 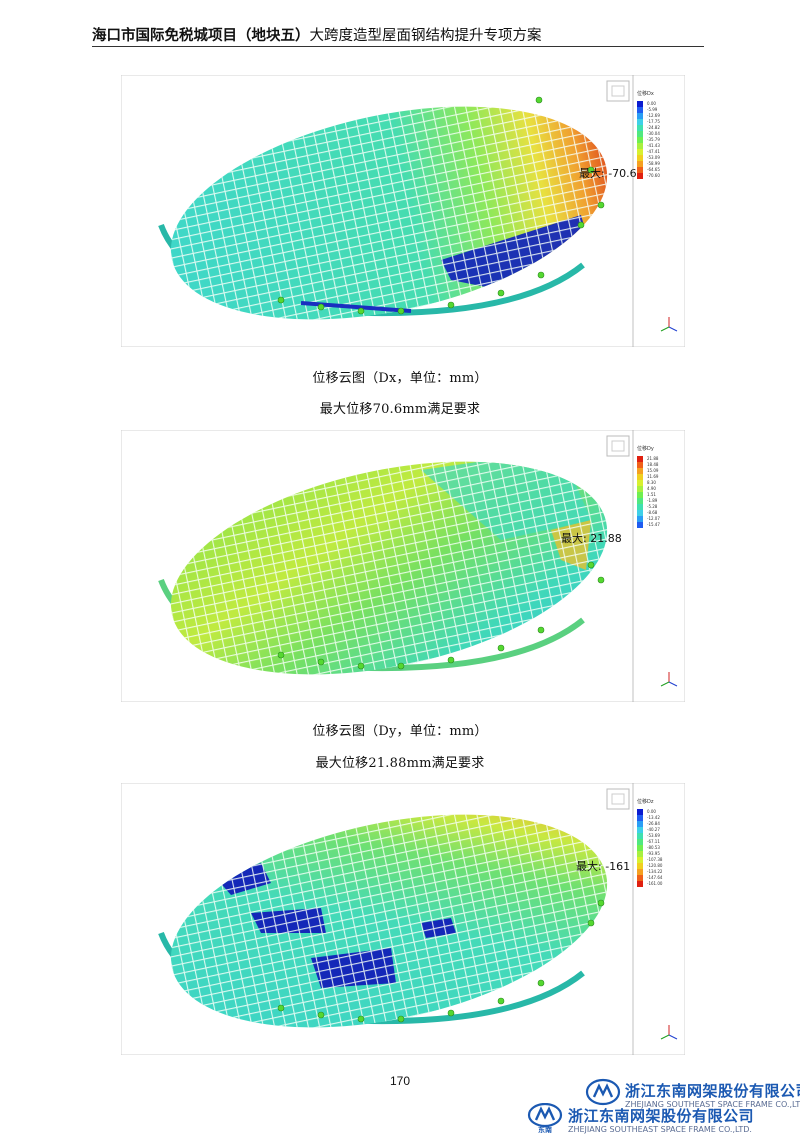 I want to click on caption-dy: 位移云图（Dy，单位：mm）, so click(x=400, y=731).